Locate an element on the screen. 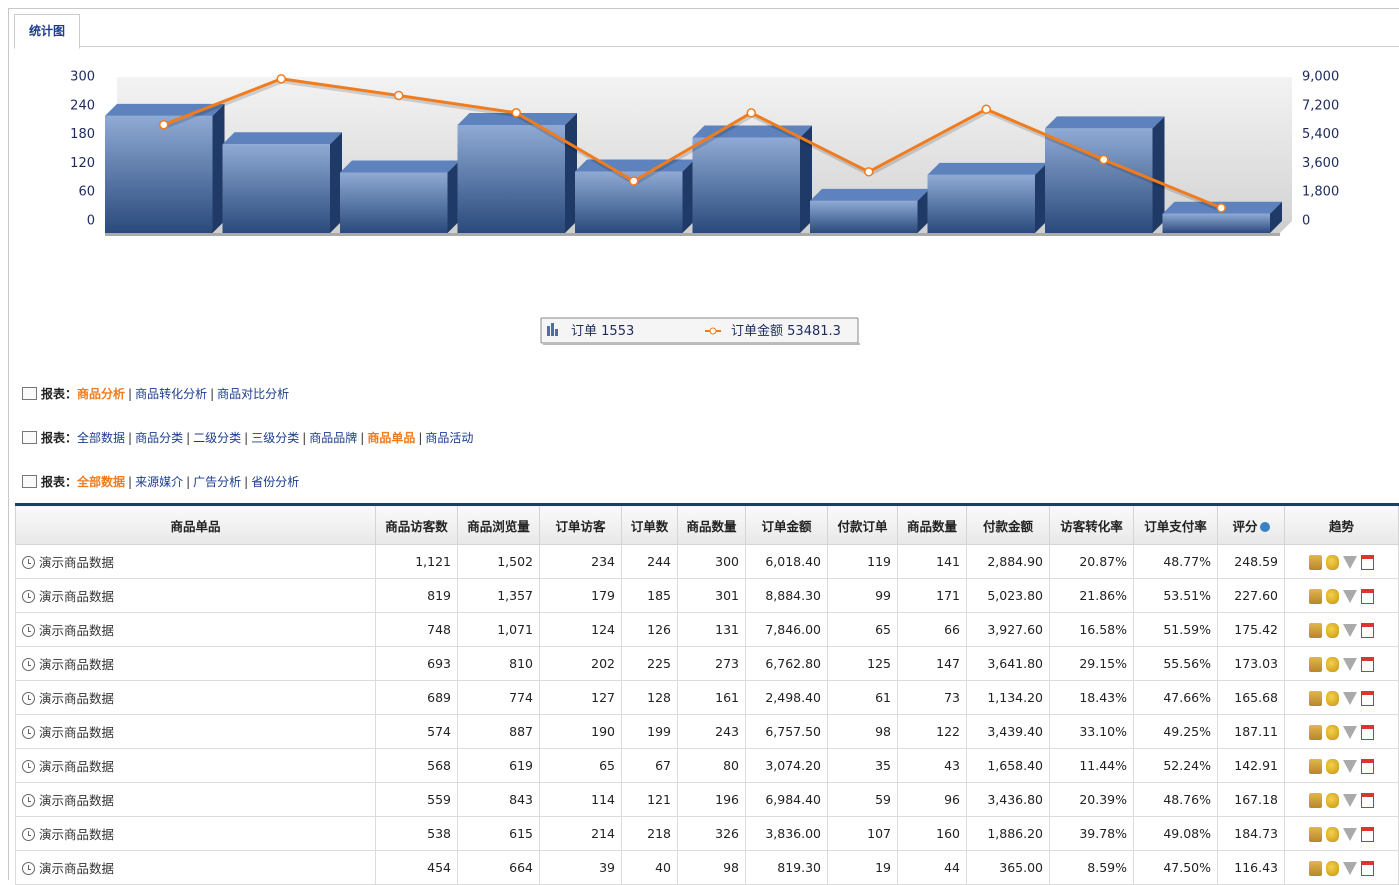  report-link: 三级分类 is located at coordinates (275, 438).